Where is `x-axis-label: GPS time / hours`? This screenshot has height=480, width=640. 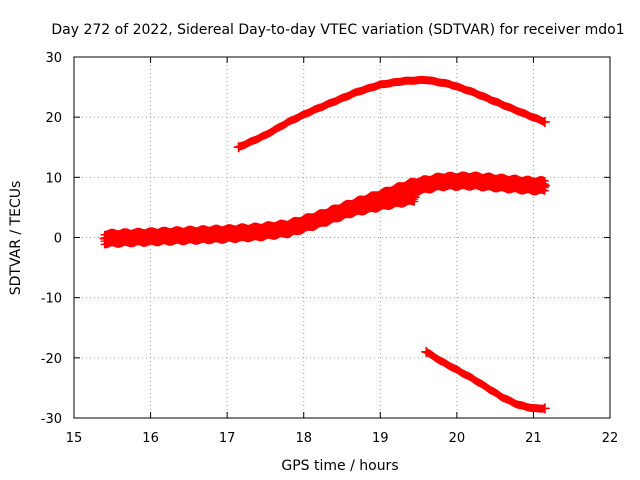 x-axis-label: GPS time / hours is located at coordinates (339, 466).